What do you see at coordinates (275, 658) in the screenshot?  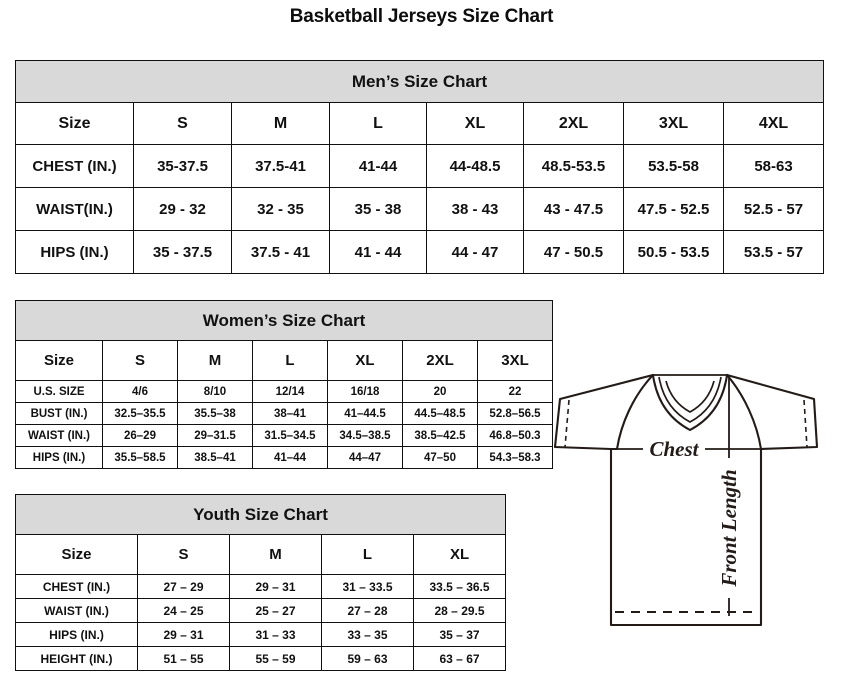 I see `youth-cell-3-1: 55 – 59` at bounding box center [275, 658].